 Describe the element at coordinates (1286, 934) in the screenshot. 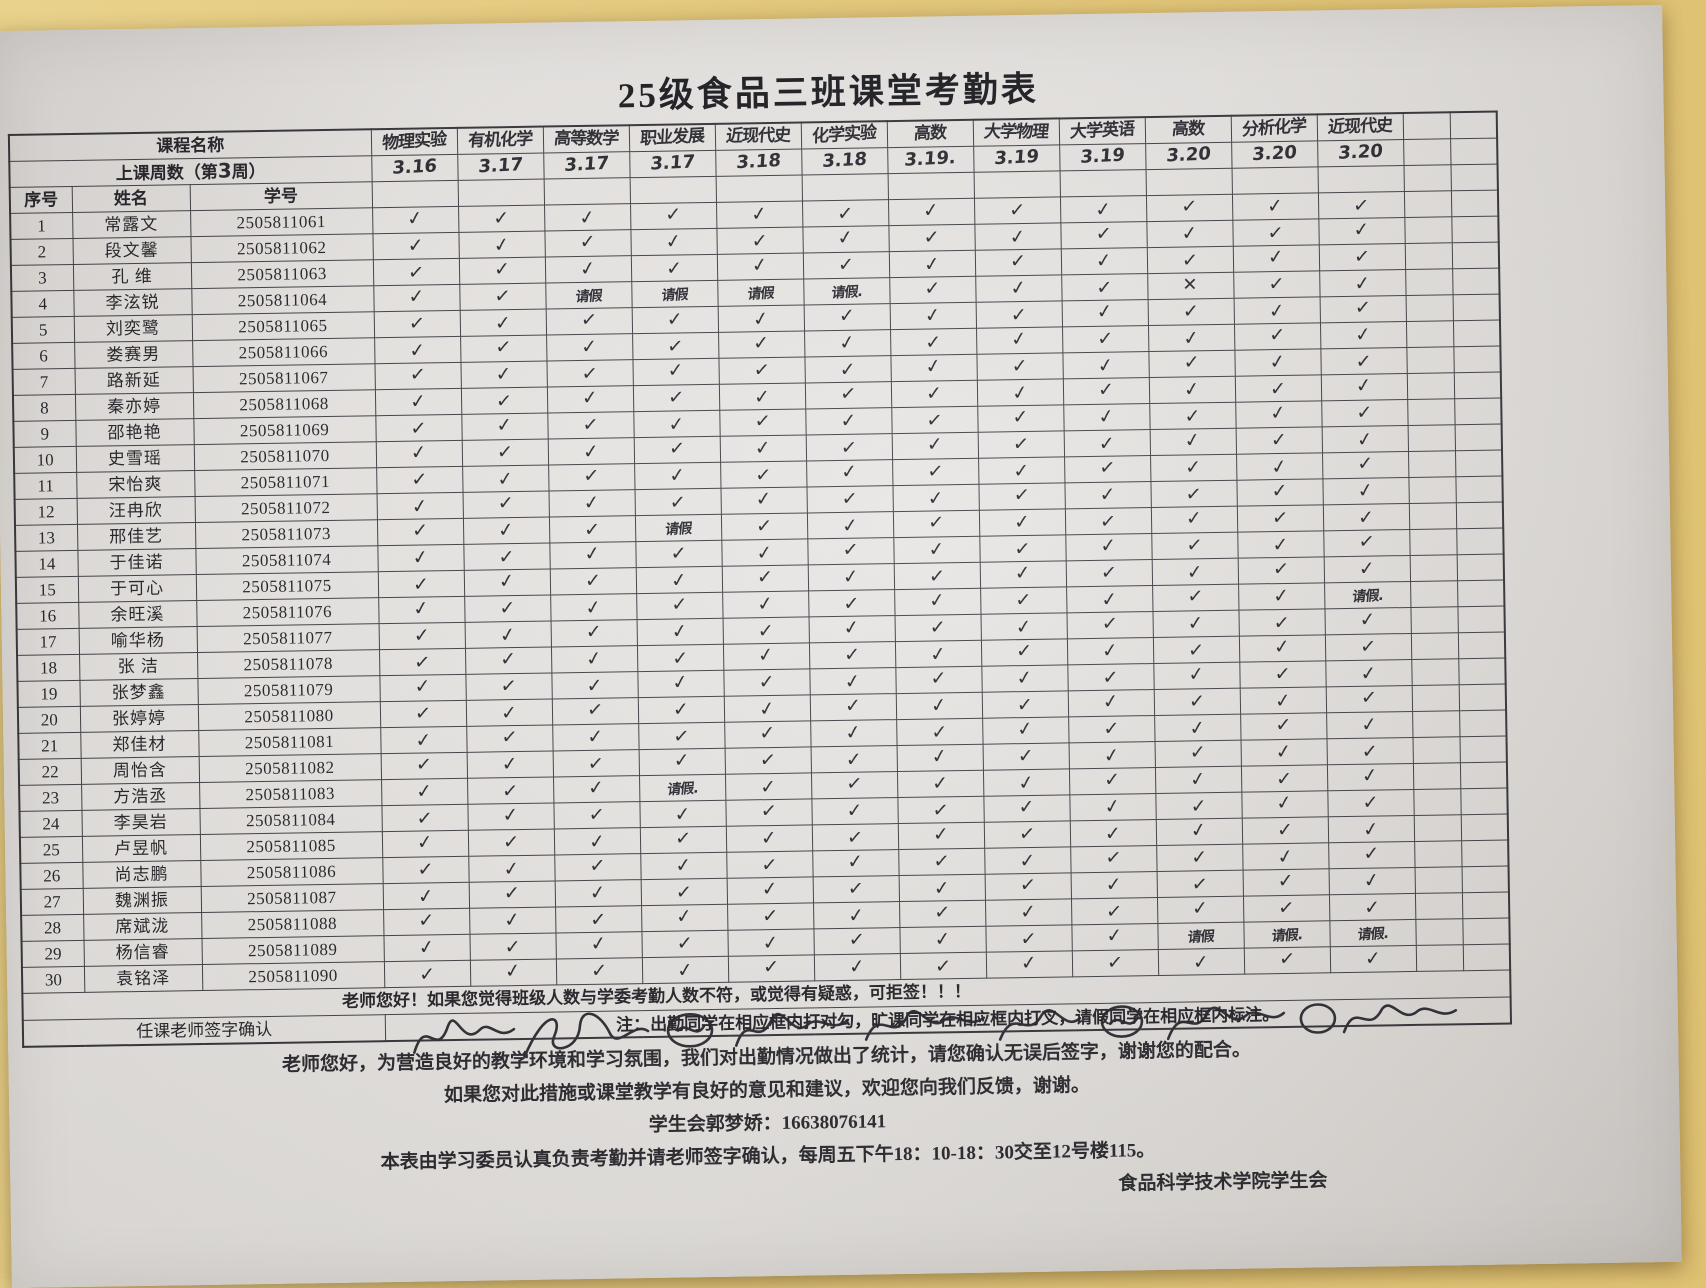

I see `mark-cell: 请假.` at that location.